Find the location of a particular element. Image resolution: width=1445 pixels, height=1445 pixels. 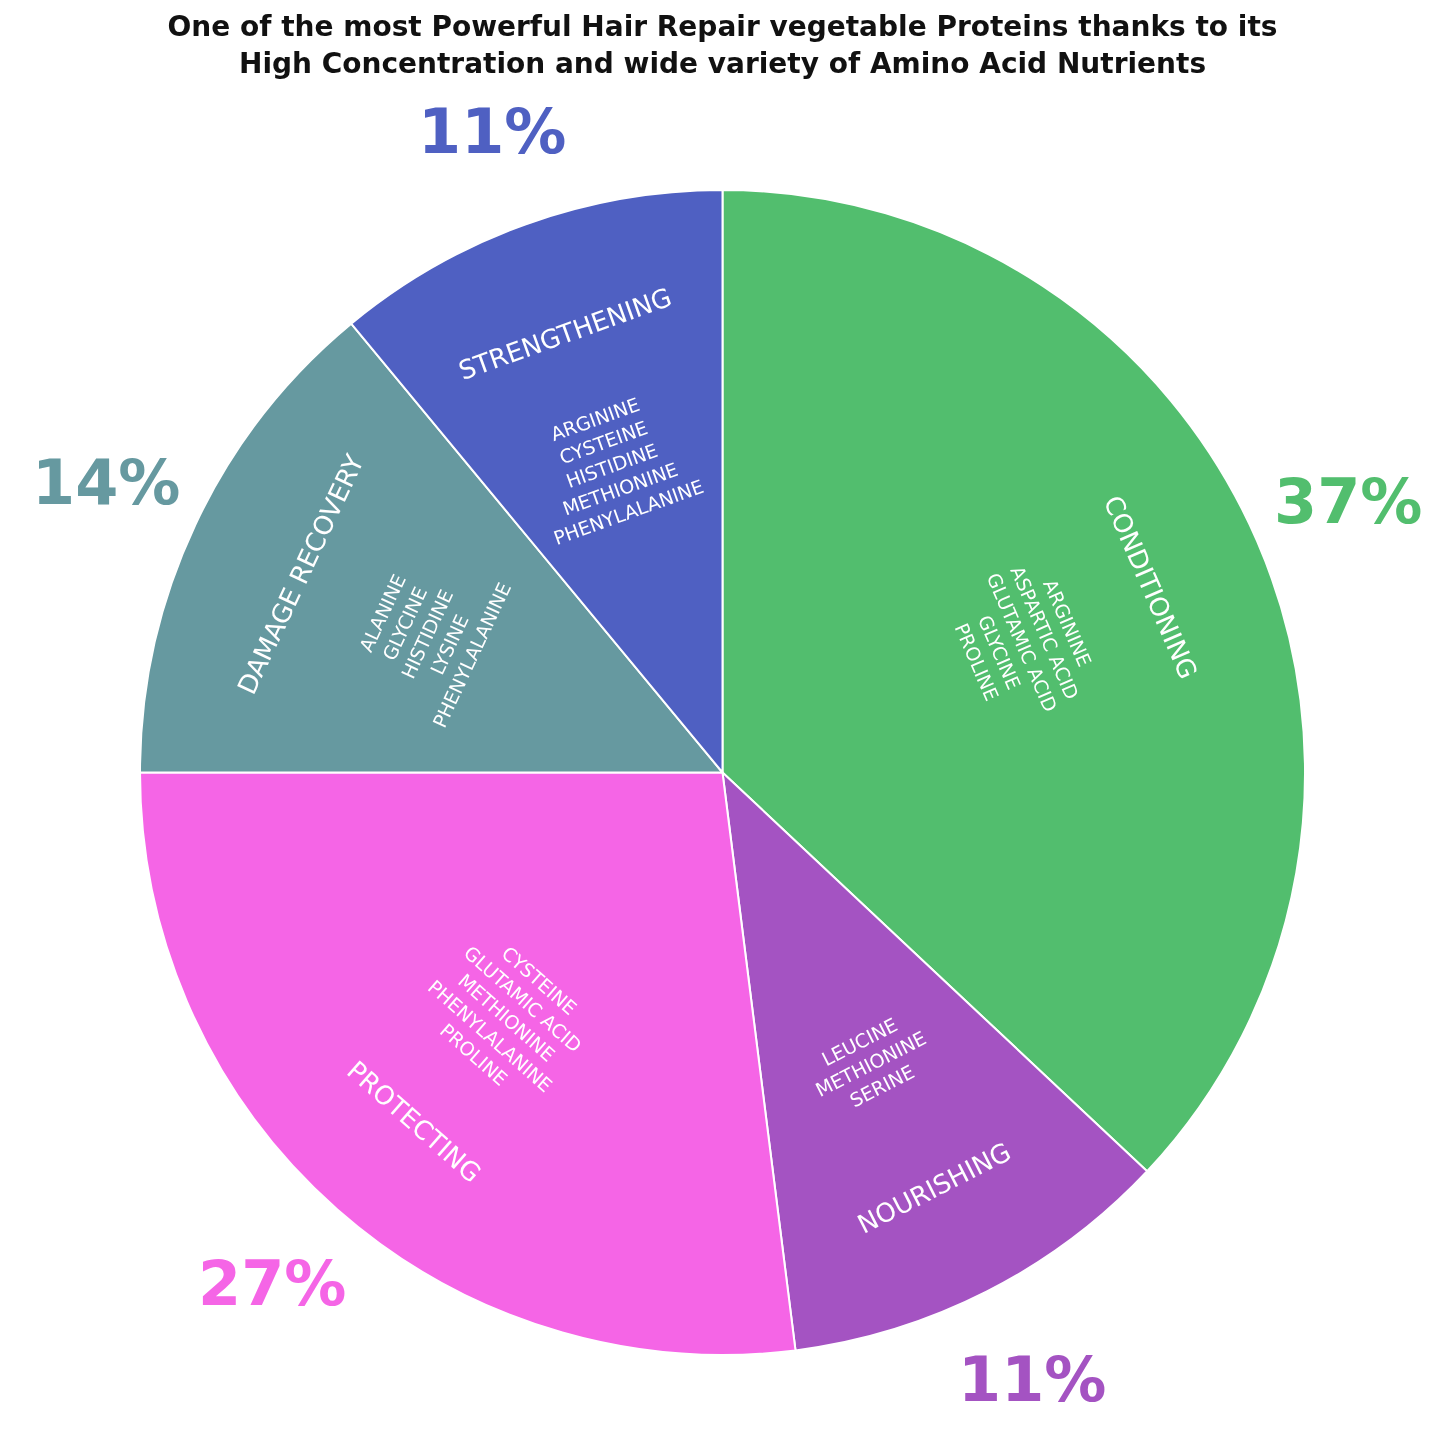

chart-title: One of the most Powerful Hair Repair vegetable Proteins thanks to its High Concentration and wide variety of Amino Acid Nutrients is located at coordinates (722, 45).